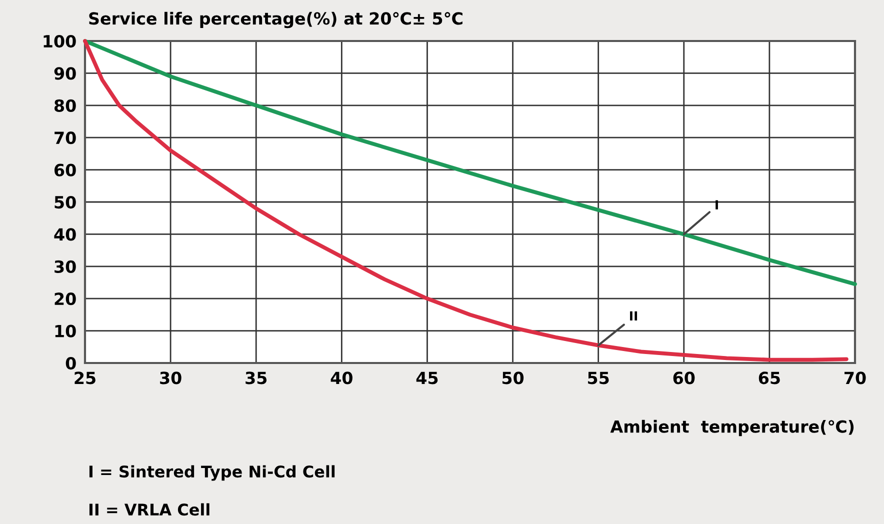 The width and height of the screenshot is (884, 524). Describe the element at coordinates (684, 378) in the screenshot. I see `x-tick-label: 60` at that location.